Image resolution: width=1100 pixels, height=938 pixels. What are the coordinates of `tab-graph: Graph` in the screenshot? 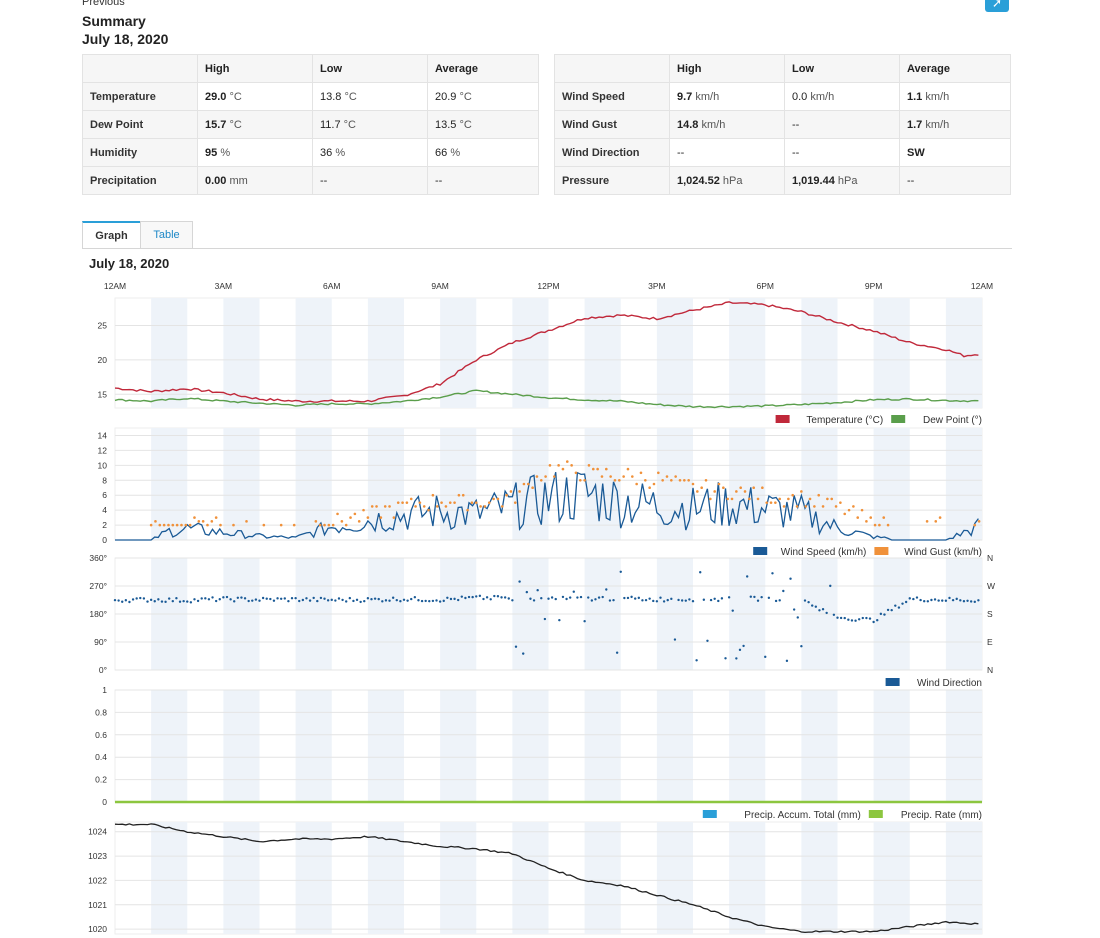 It's located at (111, 234).